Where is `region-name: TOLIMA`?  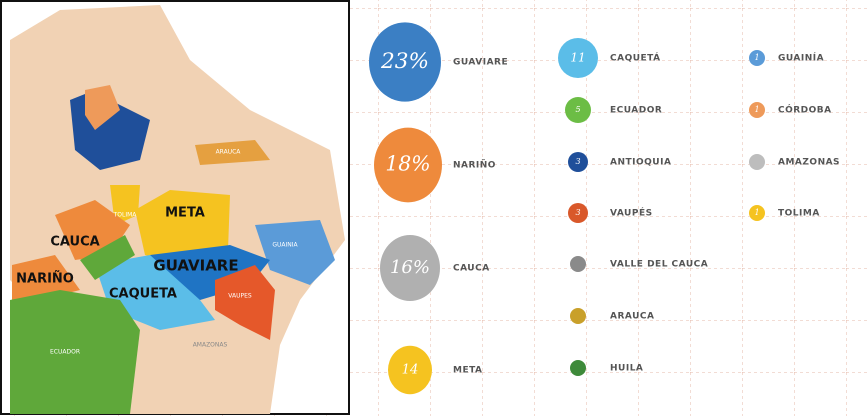 region-name: TOLIMA is located at coordinates (799, 214).